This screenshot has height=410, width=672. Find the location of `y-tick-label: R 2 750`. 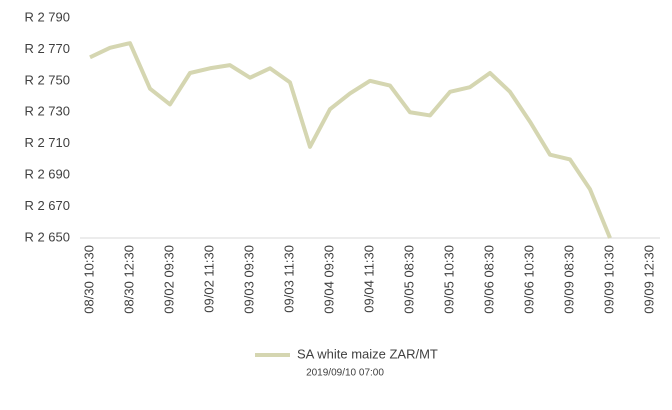

y-tick-label: R 2 750 is located at coordinates (47, 79).